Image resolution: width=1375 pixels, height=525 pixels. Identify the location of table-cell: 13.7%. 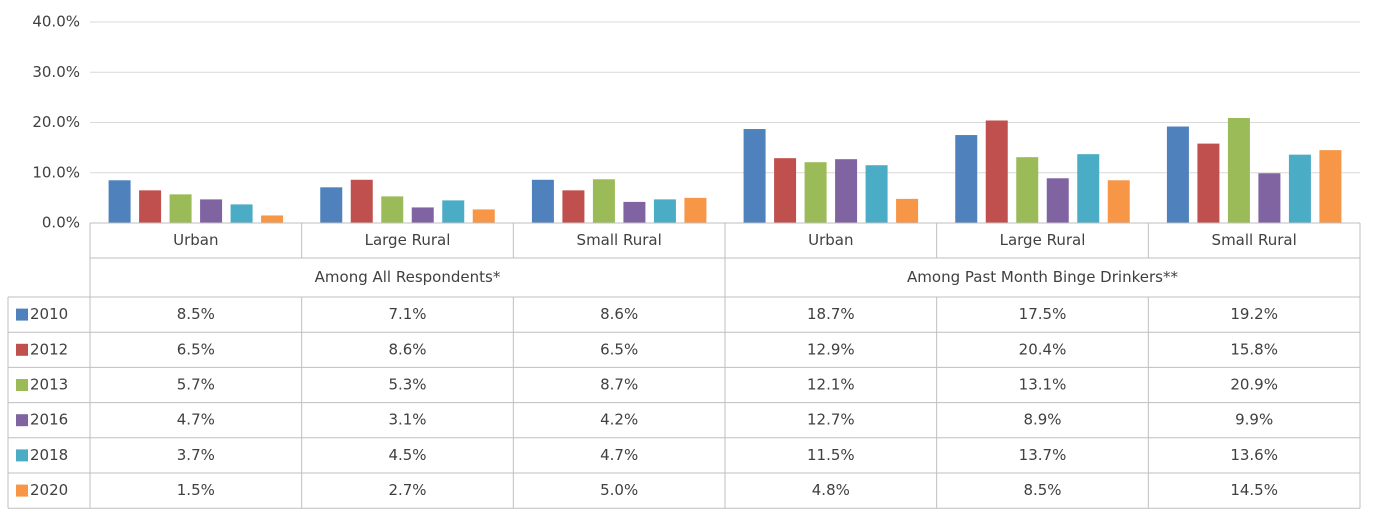
(1043, 455).